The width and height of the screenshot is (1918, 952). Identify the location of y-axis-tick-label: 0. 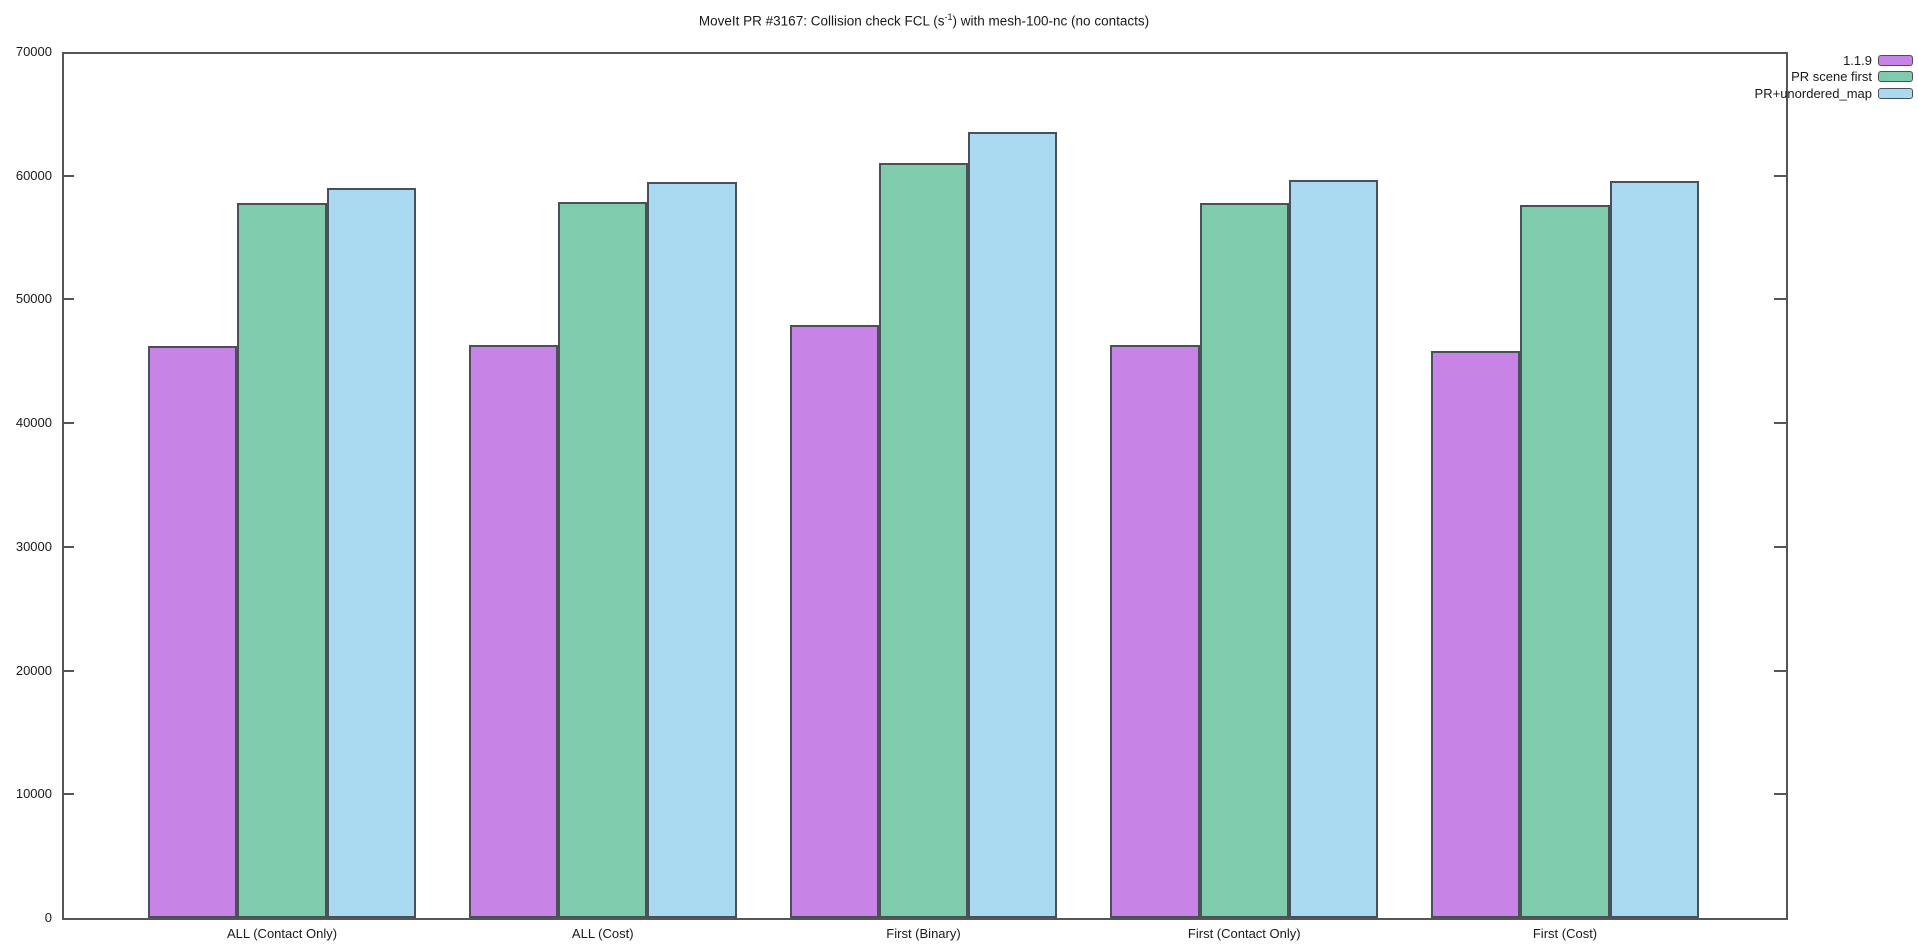
(48, 917).